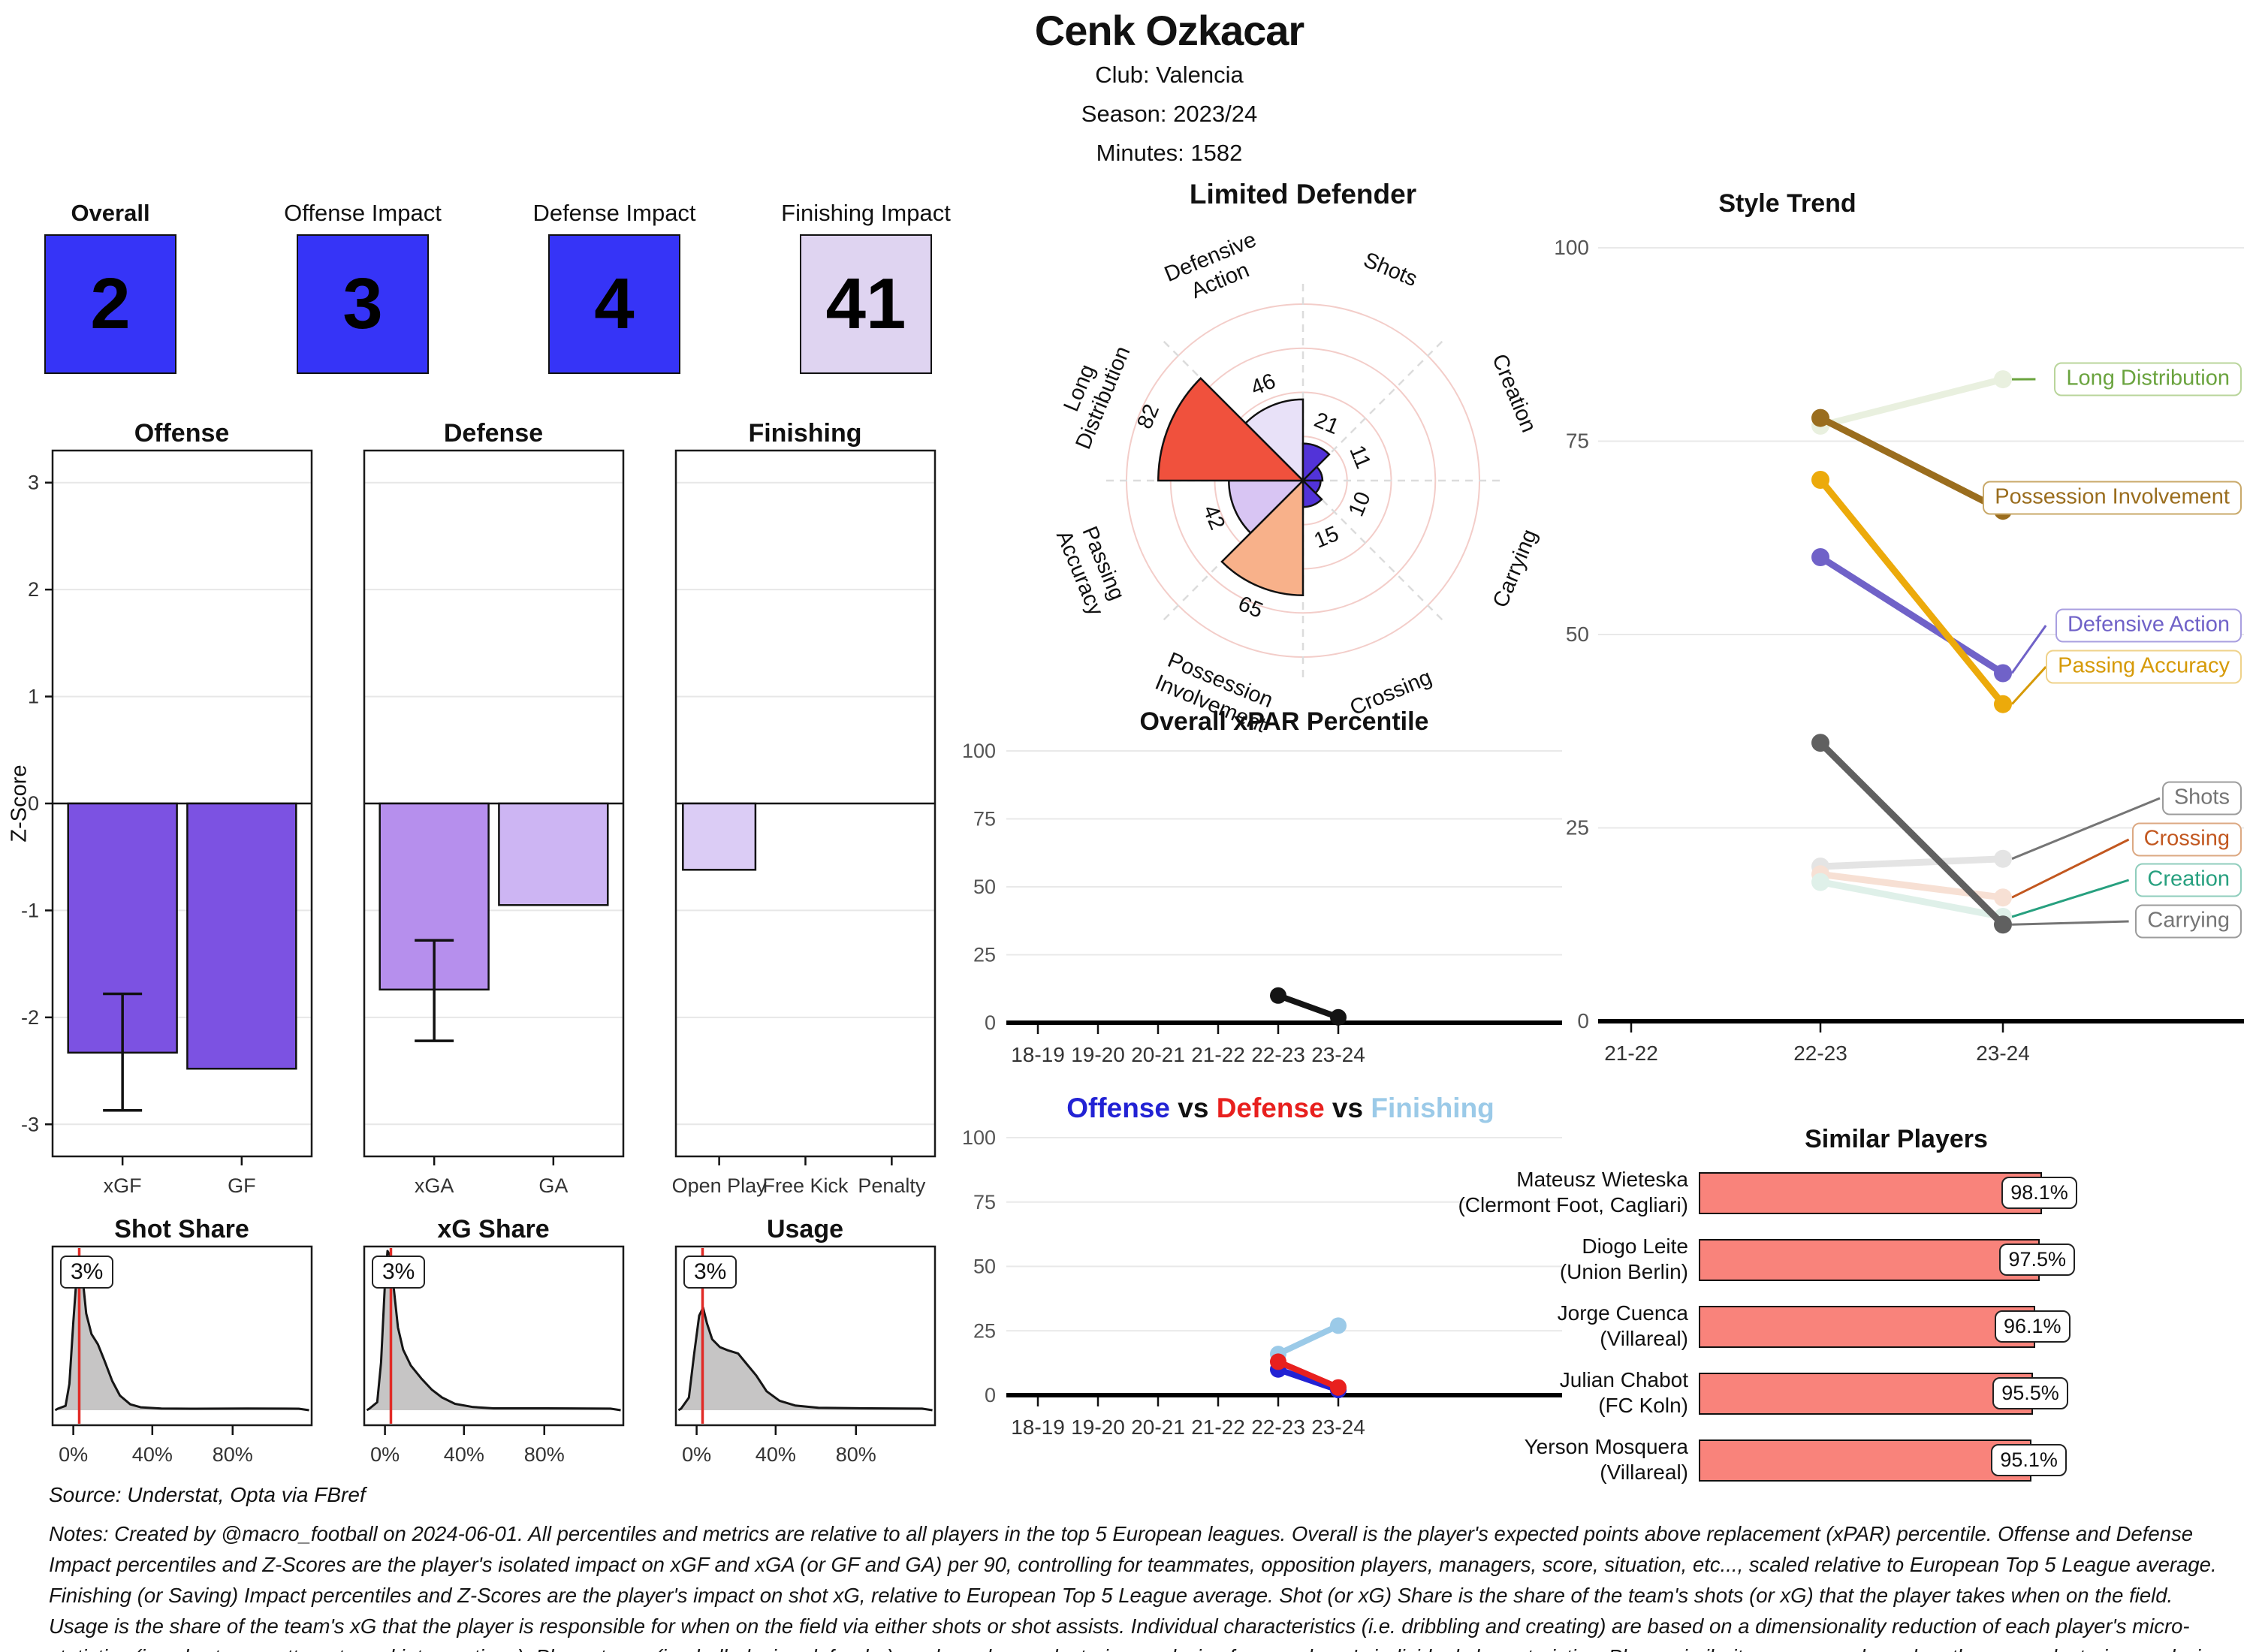 This screenshot has width=2253, height=1652. I want to click on similar-player-score: 96.1%, so click(2032, 1326).